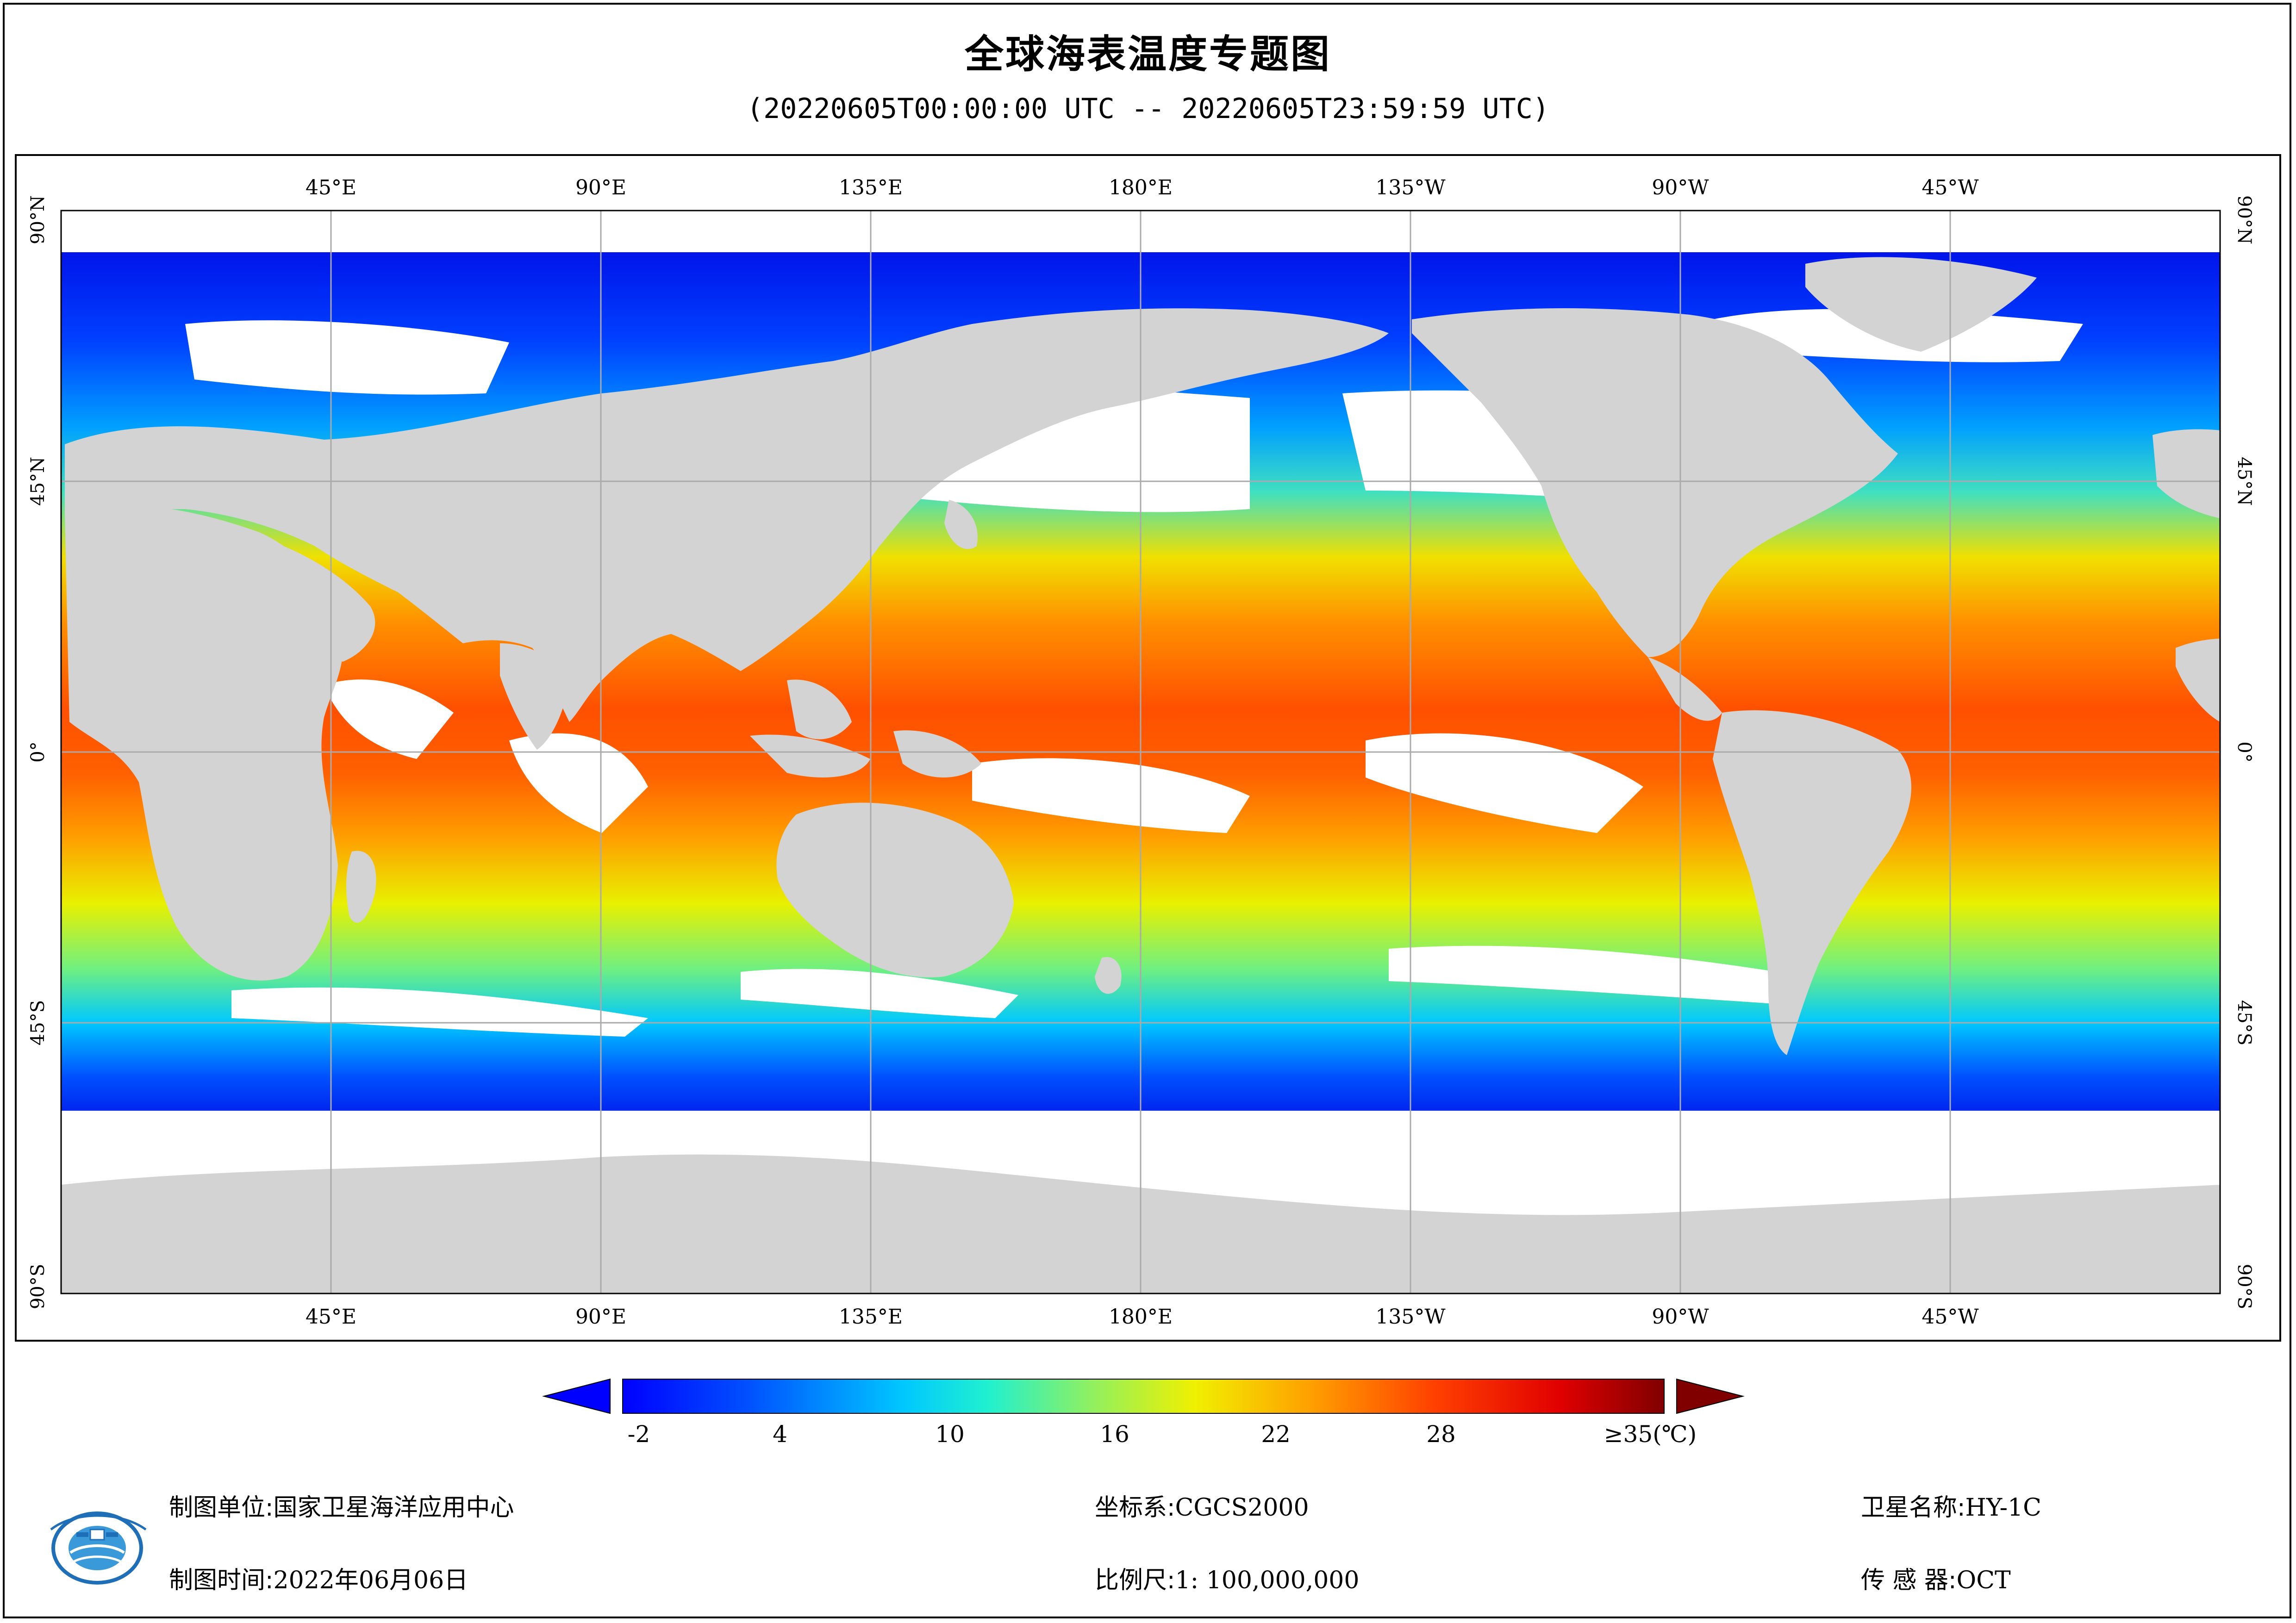  I want to click on agency-line: 制图单位:国家卫星海洋应用中心, so click(341, 1505).